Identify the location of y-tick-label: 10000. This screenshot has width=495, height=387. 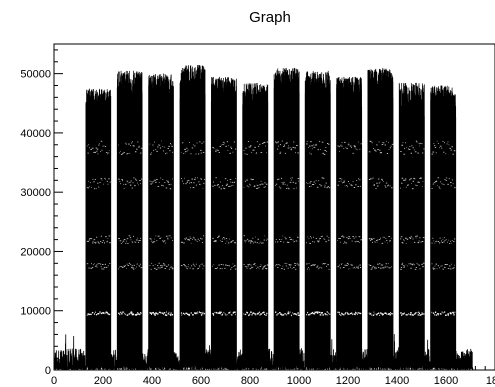
(35, 312).